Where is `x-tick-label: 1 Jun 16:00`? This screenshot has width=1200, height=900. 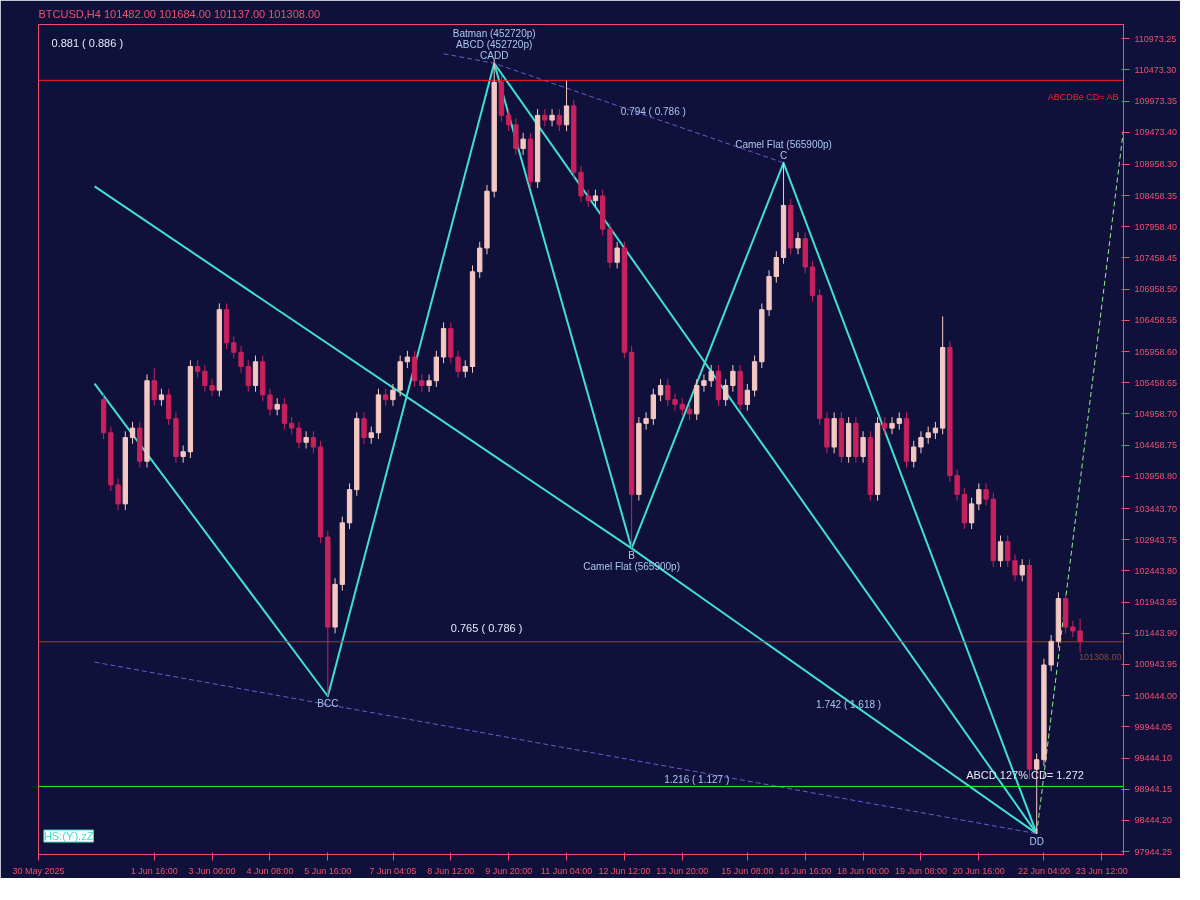 x-tick-label: 1 Jun 16:00 is located at coordinates (154, 870).